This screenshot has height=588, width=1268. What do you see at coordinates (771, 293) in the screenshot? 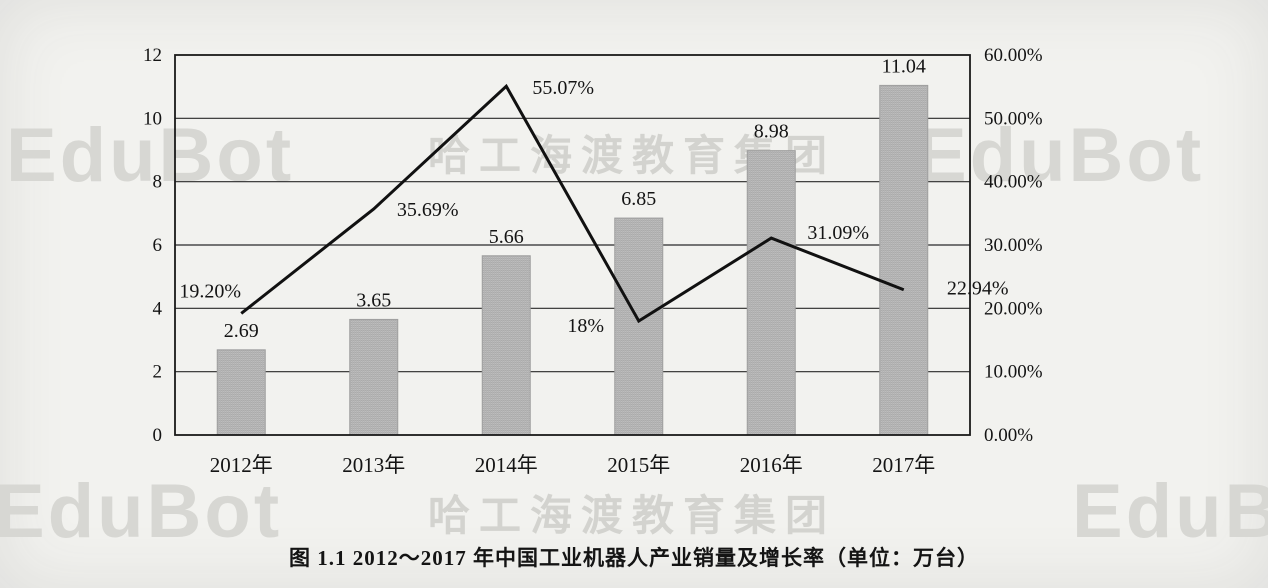
I see `bar-2016年` at bounding box center [771, 293].